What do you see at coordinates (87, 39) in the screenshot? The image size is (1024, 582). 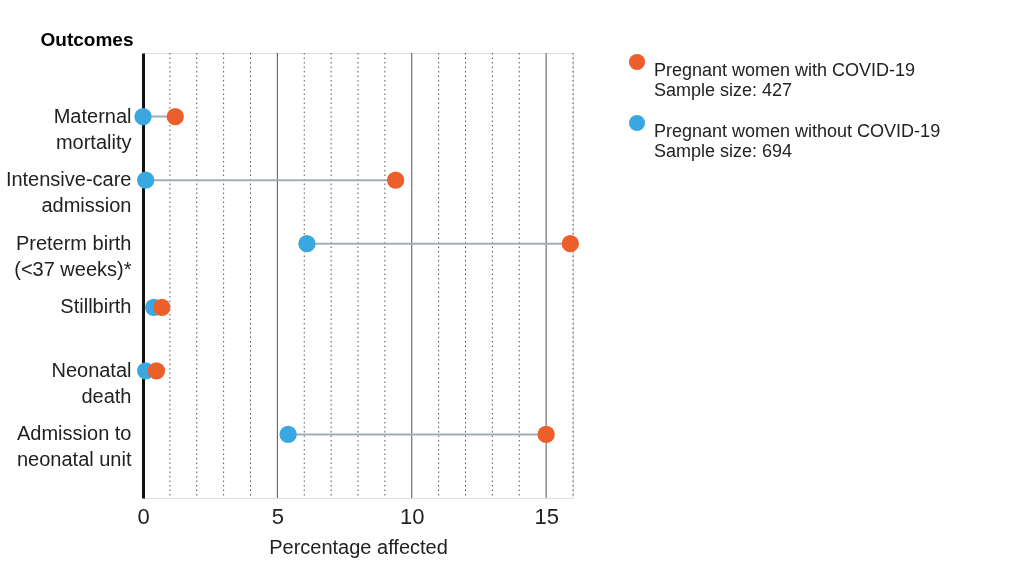 I see `y-axis-title: Outcomes` at bounding box center [87, 39].